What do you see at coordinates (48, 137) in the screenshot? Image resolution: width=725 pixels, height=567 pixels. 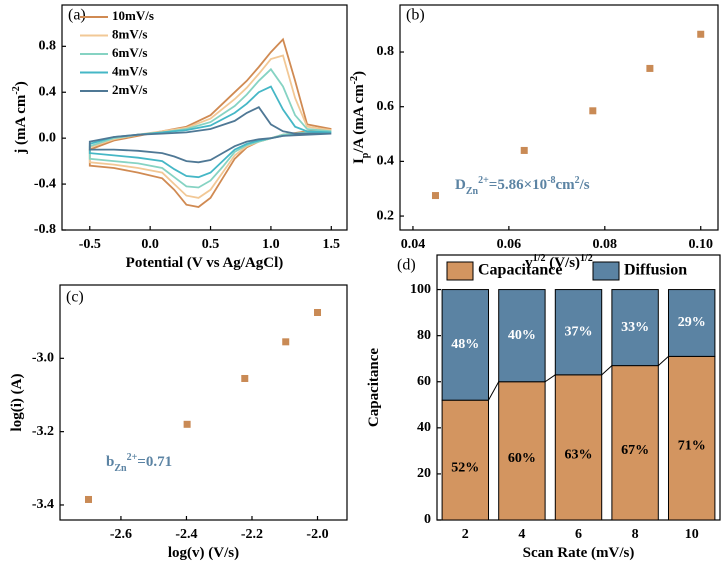 I see `y-tick-label: 0.0` at bounding box center [48, 137].